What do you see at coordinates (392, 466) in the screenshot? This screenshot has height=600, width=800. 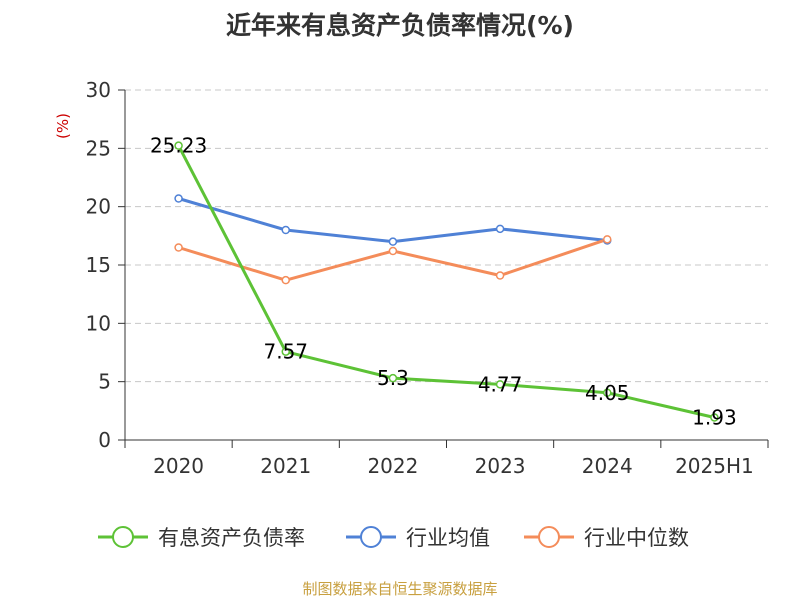 I see `x-tick-label: 2022` at bounding box center [392, 466].